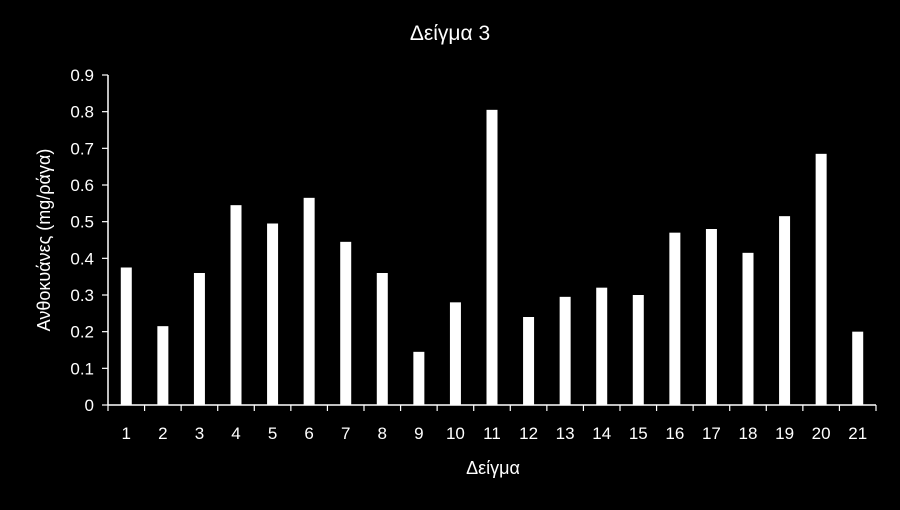  I want to click on x-tick-label: 4, so click(235, 433).